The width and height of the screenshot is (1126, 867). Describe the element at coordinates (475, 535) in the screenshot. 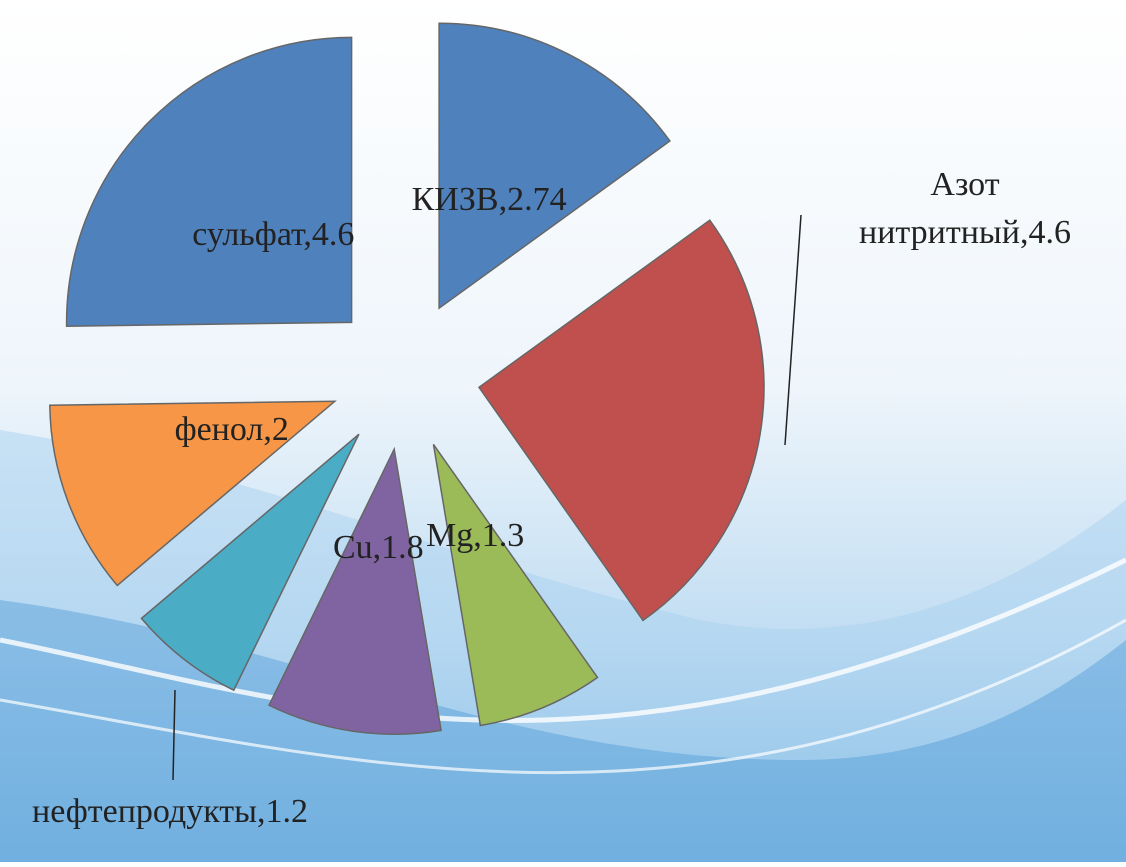

I see `data-label: Mg,1.3` at that location.